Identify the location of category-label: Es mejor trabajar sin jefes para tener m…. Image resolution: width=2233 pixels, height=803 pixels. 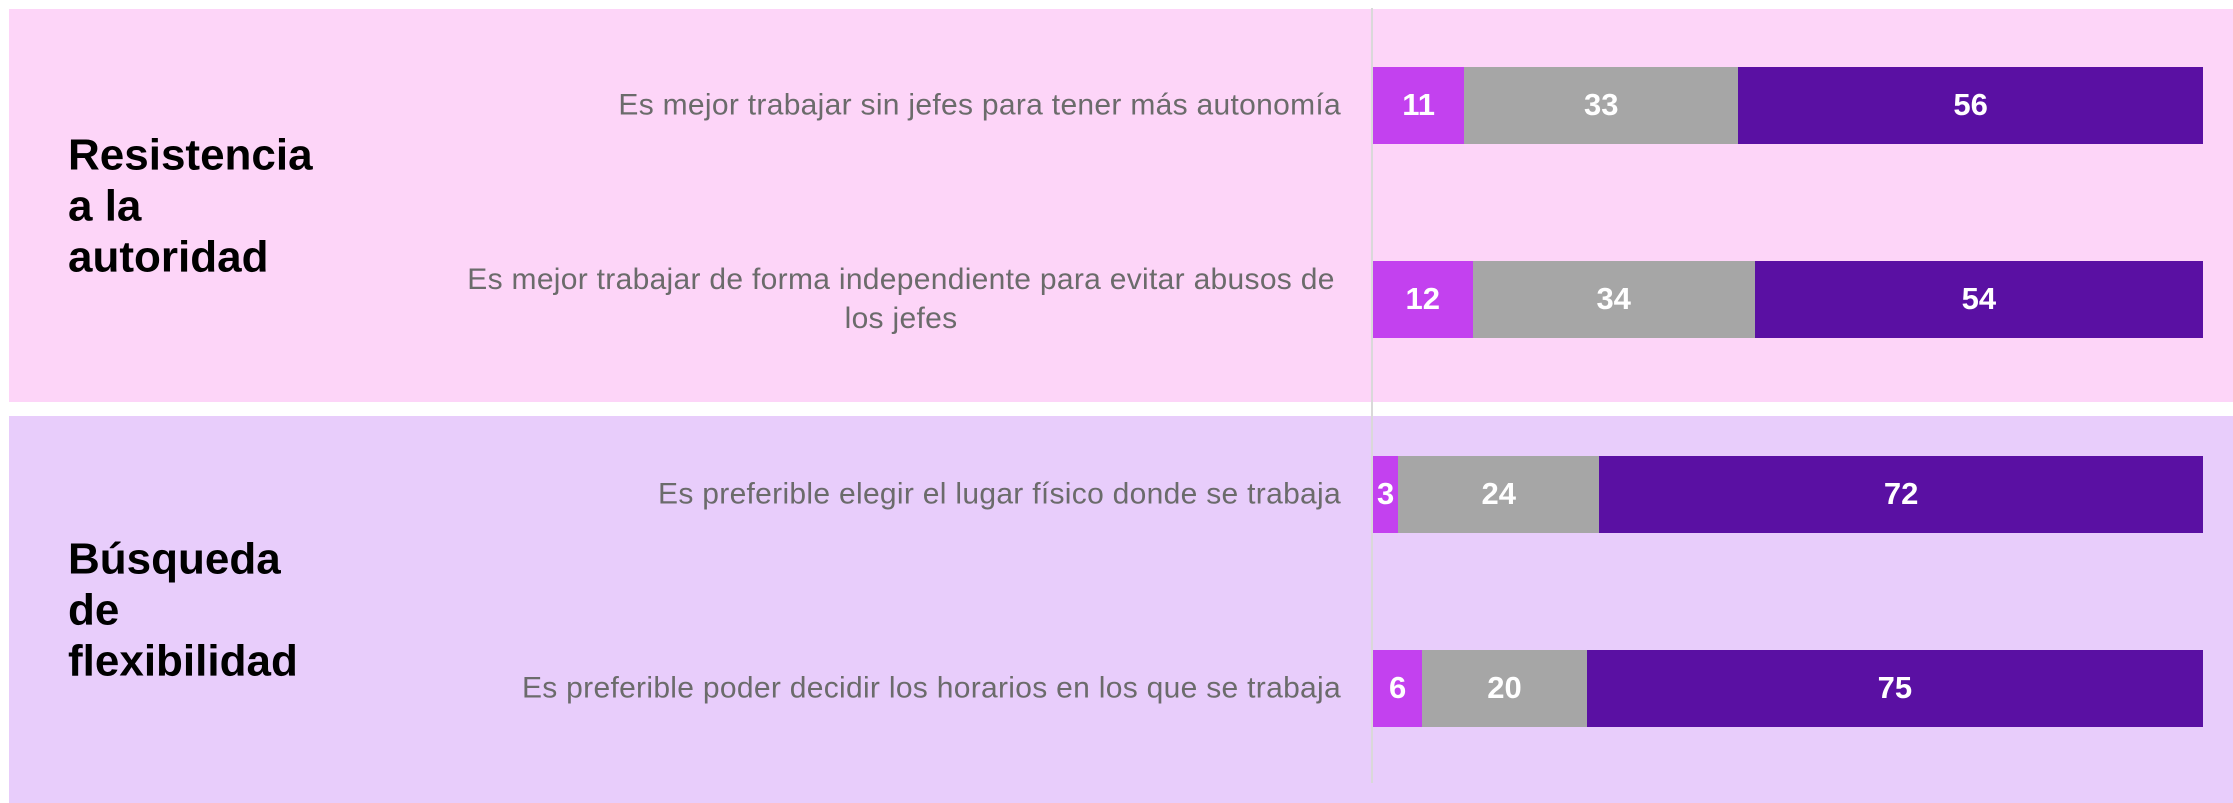
(901, 105).